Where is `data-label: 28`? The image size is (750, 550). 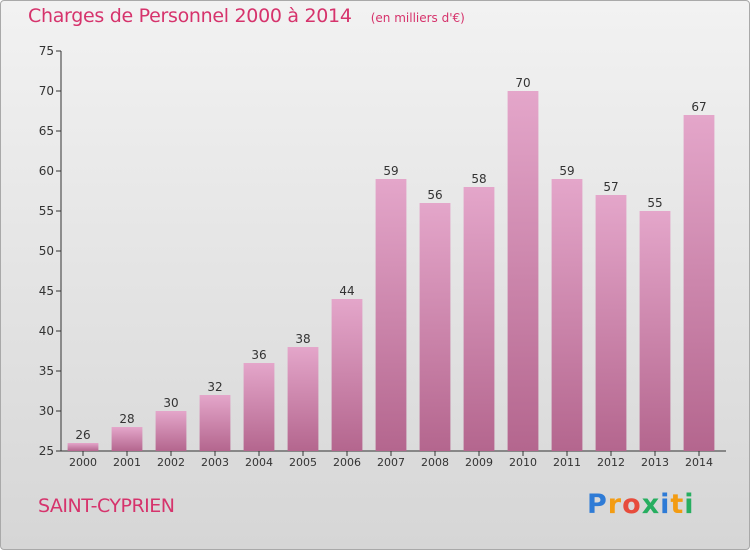
data-label: 28 is located at coordinates (126, 419).